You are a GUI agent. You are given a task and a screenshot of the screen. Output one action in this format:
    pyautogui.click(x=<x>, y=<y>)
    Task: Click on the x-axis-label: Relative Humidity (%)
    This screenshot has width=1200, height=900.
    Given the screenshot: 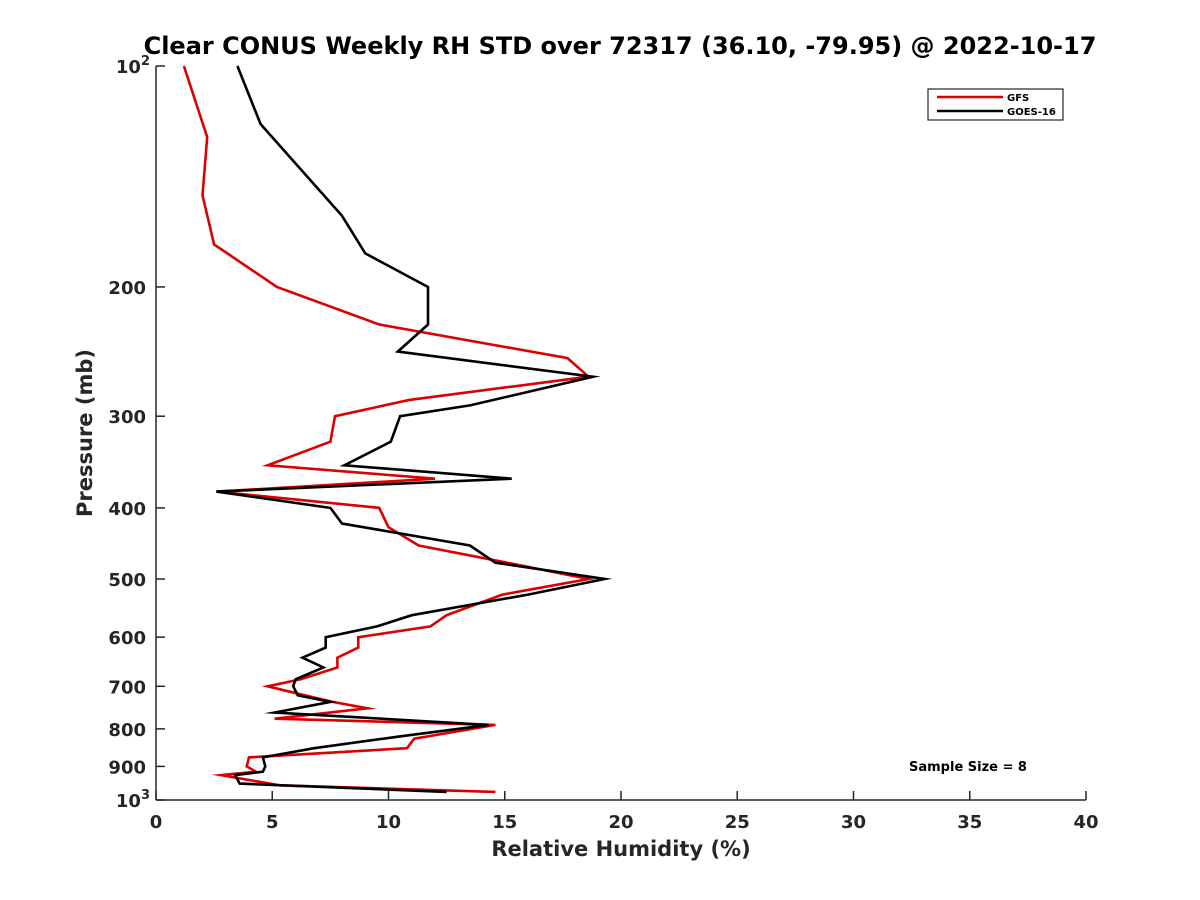 What is the action you would take?
    pyautogui.click(x=620, y=849)
    